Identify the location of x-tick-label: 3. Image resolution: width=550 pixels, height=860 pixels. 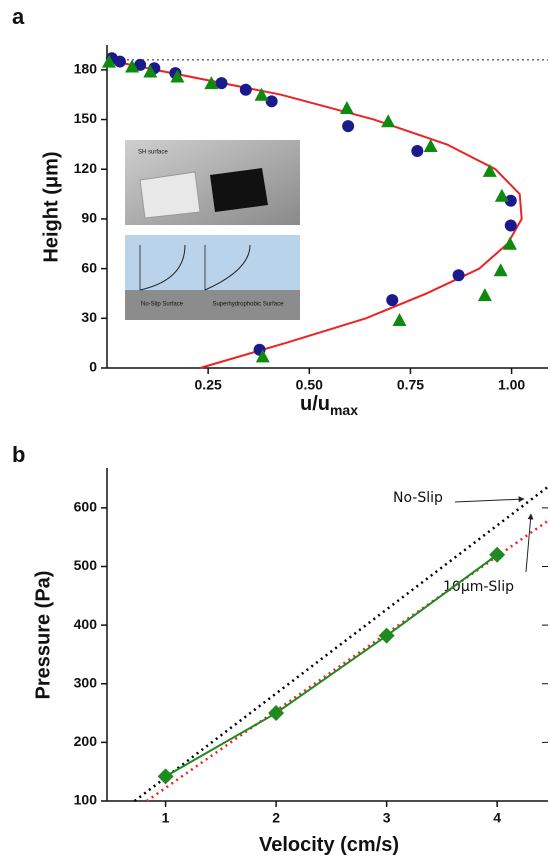
(387, 818).